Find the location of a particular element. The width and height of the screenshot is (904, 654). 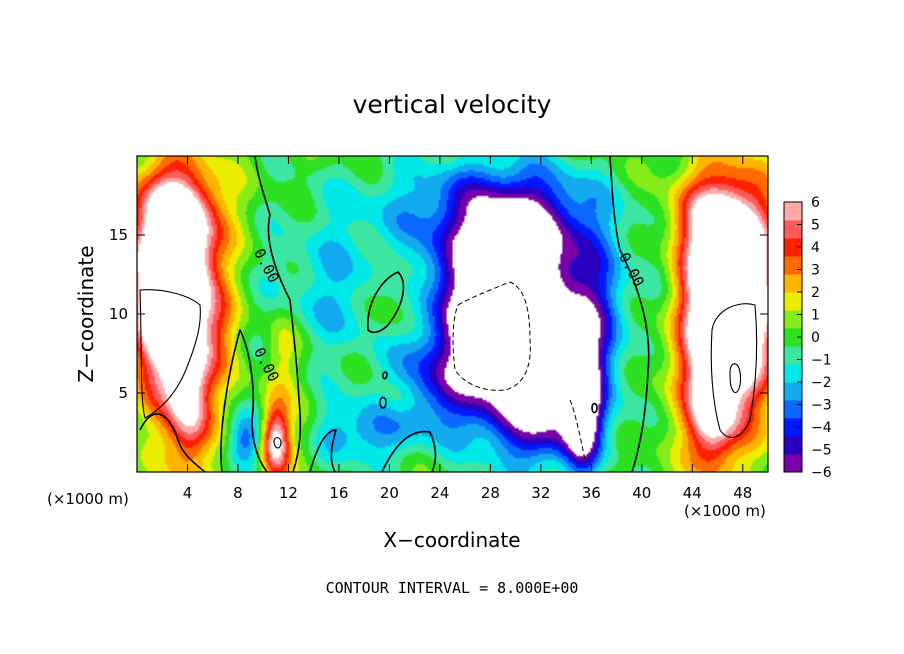

x-tick-label: 24 is located at coordinates (439, 493).